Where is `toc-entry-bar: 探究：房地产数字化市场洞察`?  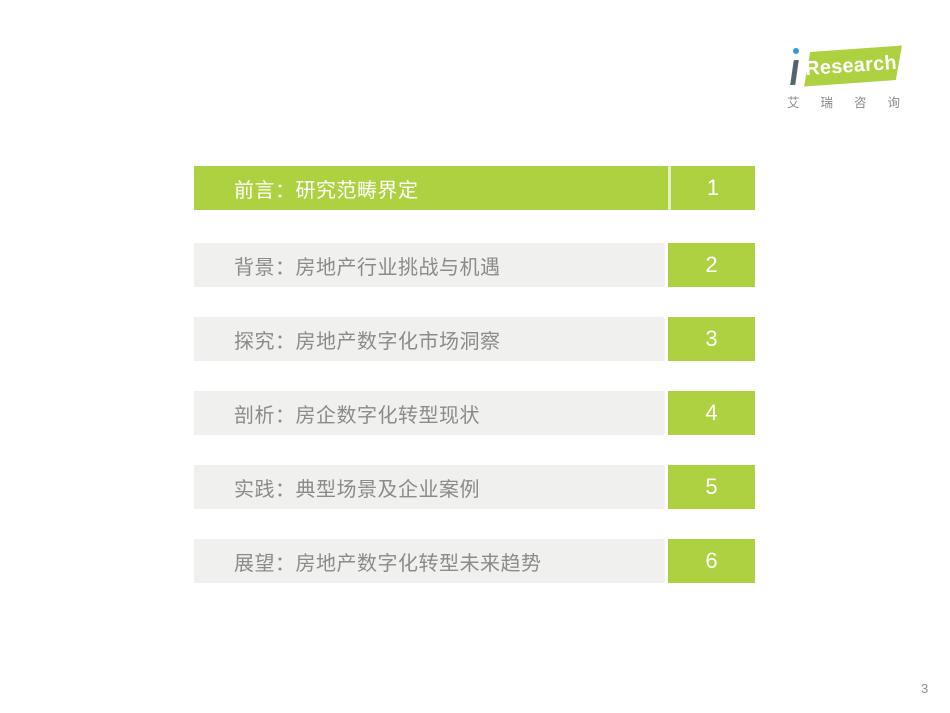
toc-entry-bar: 探究：房地产数字化市场洞察 is located at coordinates (429, 339).